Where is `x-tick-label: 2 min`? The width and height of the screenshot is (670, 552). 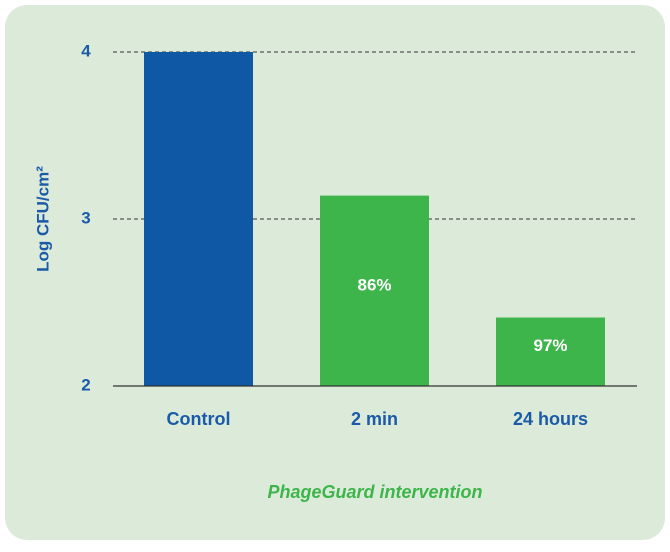 x-tick-label: 2 min is located at coordinates (374, 419).